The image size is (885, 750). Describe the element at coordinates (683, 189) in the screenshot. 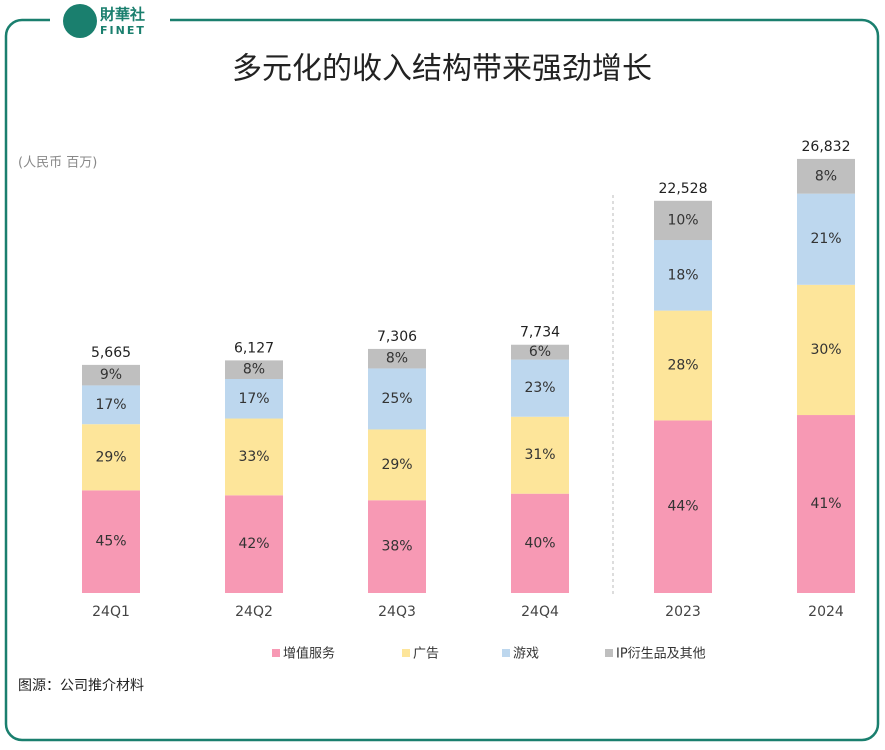

I see `total-label: 22,528` at that location.